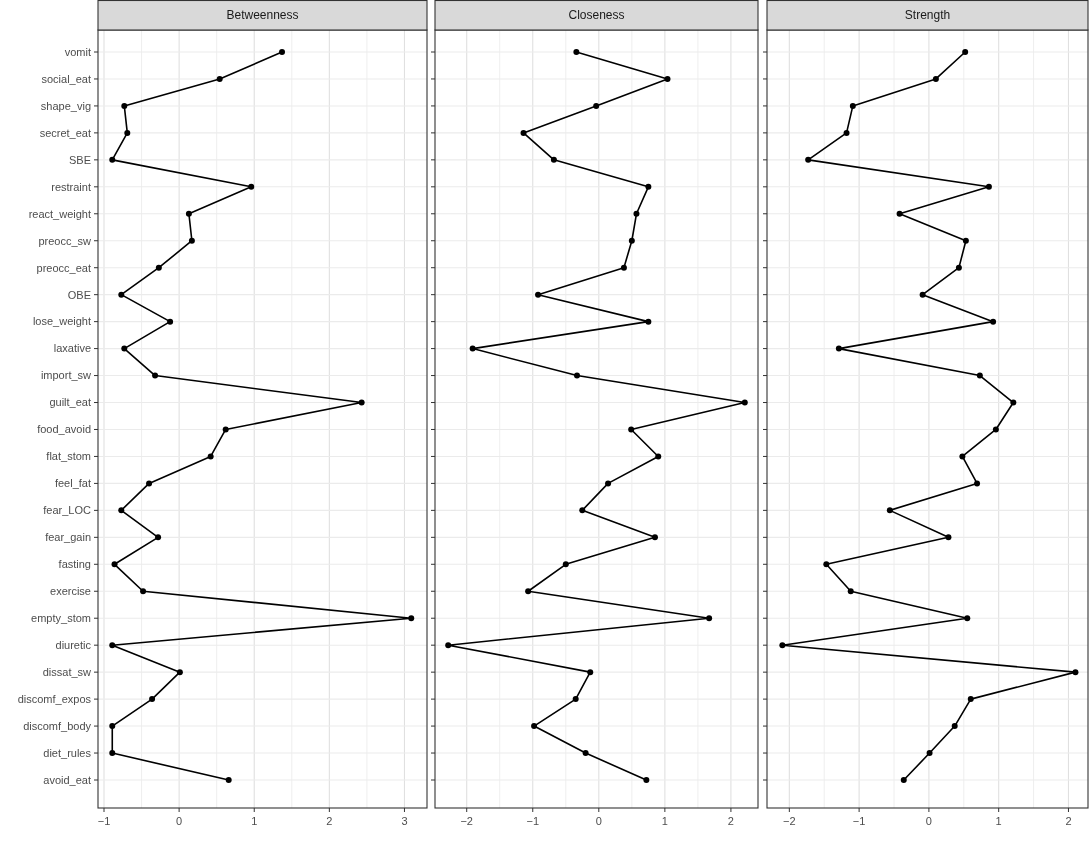 Image resolution: width=1090 pixels, height=846 pixels. What do you see at coordinates (72, 483) in the screenshot?
I see `y-tick-label: feel_fat` at bounding box center [72, 483].